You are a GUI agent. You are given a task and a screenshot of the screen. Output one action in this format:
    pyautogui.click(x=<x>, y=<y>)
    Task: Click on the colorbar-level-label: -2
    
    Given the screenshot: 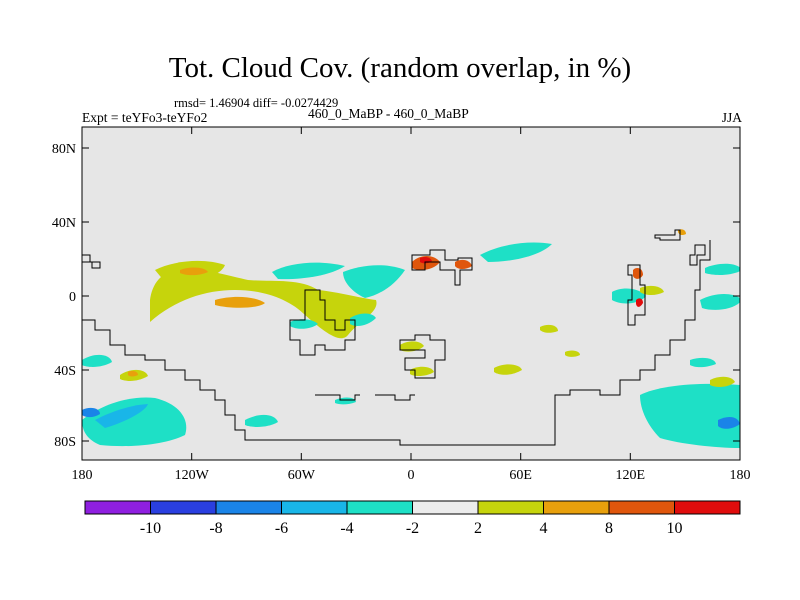 What is the action you would take?
    pyautogui.click(x=412, y=528)
    